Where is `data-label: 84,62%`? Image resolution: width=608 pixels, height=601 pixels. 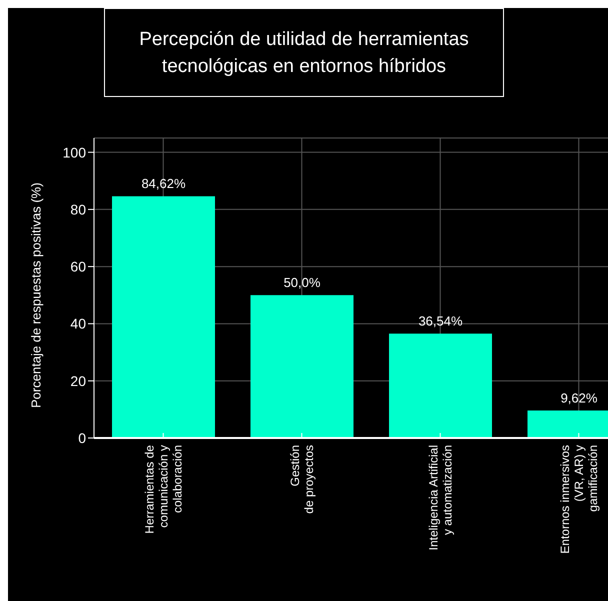
data-label: 84,62% is located at coordinates (163, 184).